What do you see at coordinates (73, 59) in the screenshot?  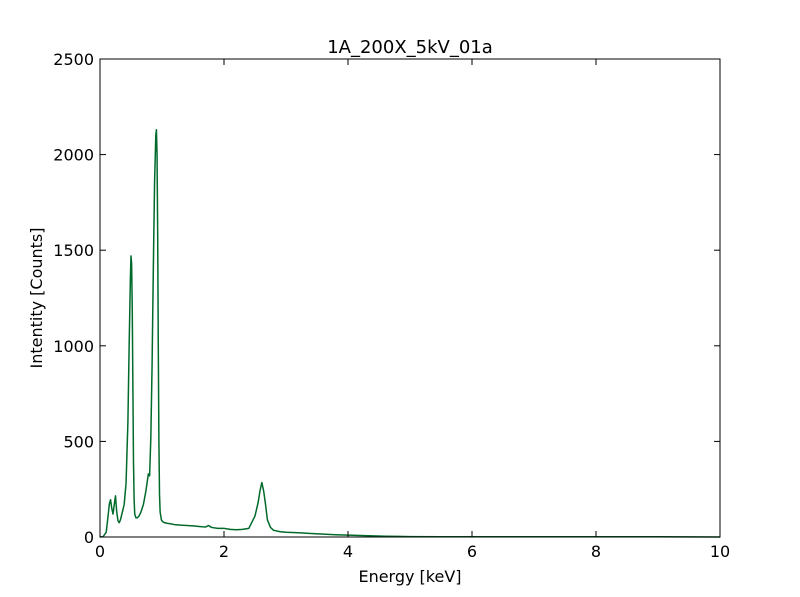 I see `y-tick-label-5: 2500` at bounding box center [73, 59].